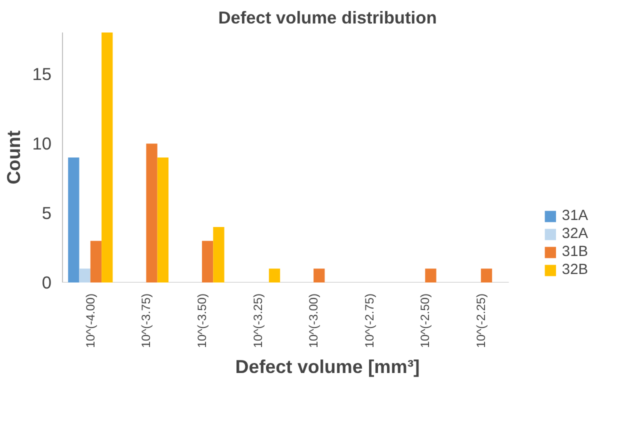  Describe the element at coordinates (575, 216) in the screenshot. I see `legend-label: 31A` at that location.